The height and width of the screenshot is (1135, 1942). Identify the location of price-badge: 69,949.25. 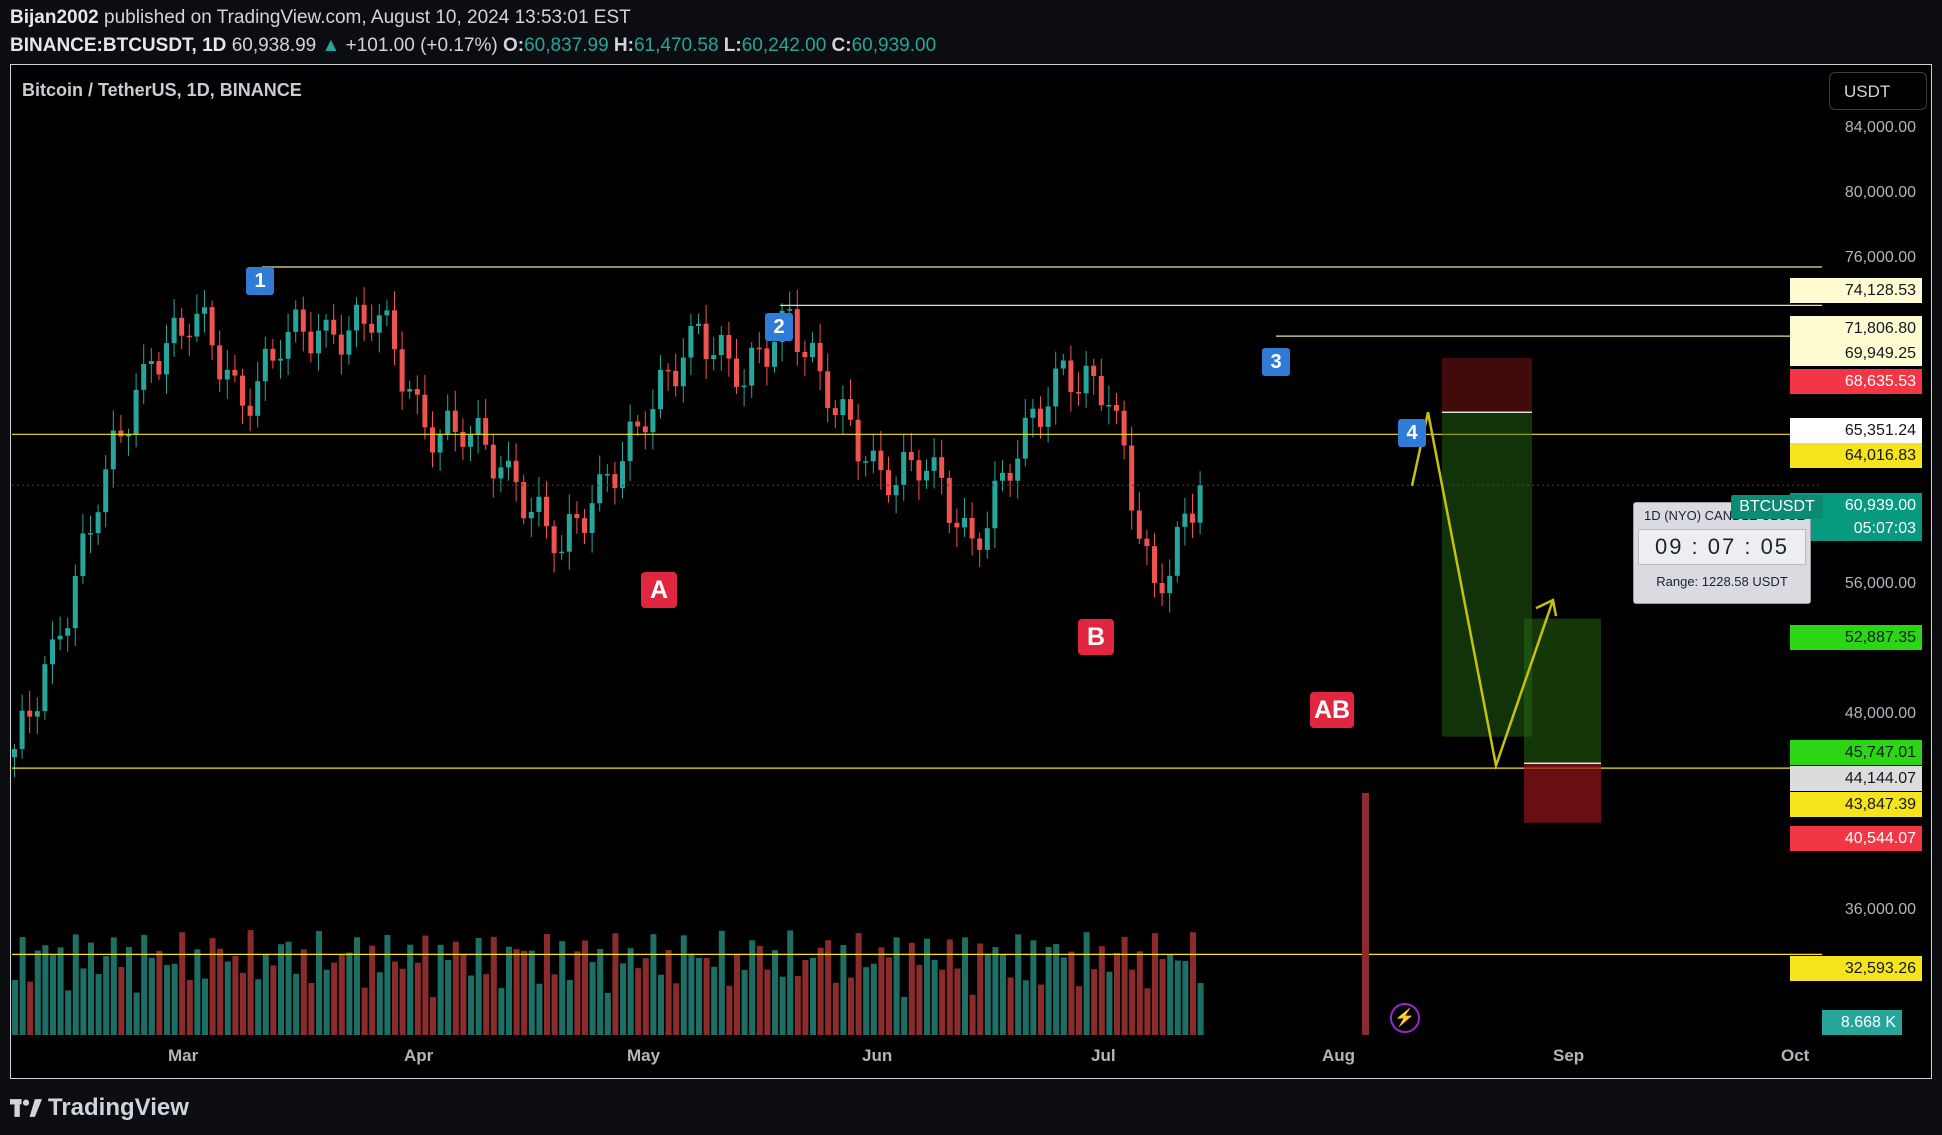
(1856, 353).